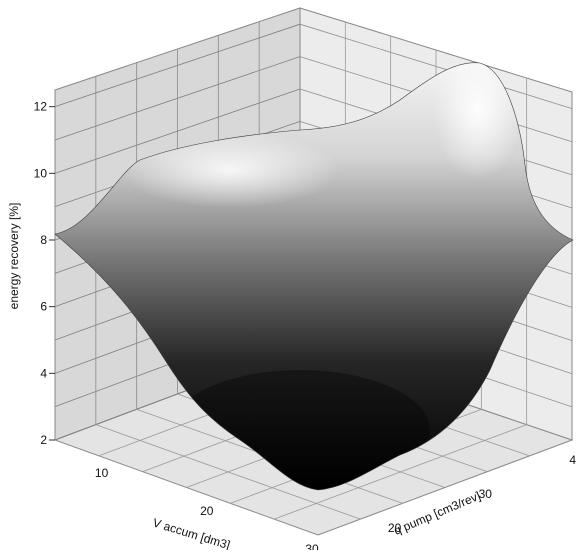 This screenshot has height=555, width=576. I want to click on y-tick-label: 40, so click(572, 460).